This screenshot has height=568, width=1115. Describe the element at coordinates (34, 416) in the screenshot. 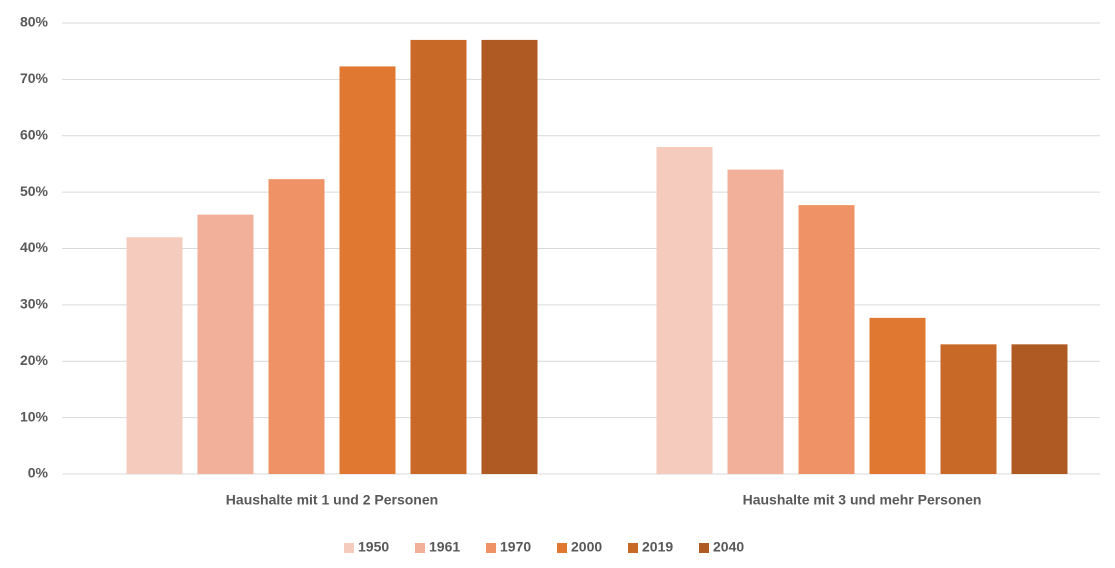

I see `y-tick-label: 10%` at that location.